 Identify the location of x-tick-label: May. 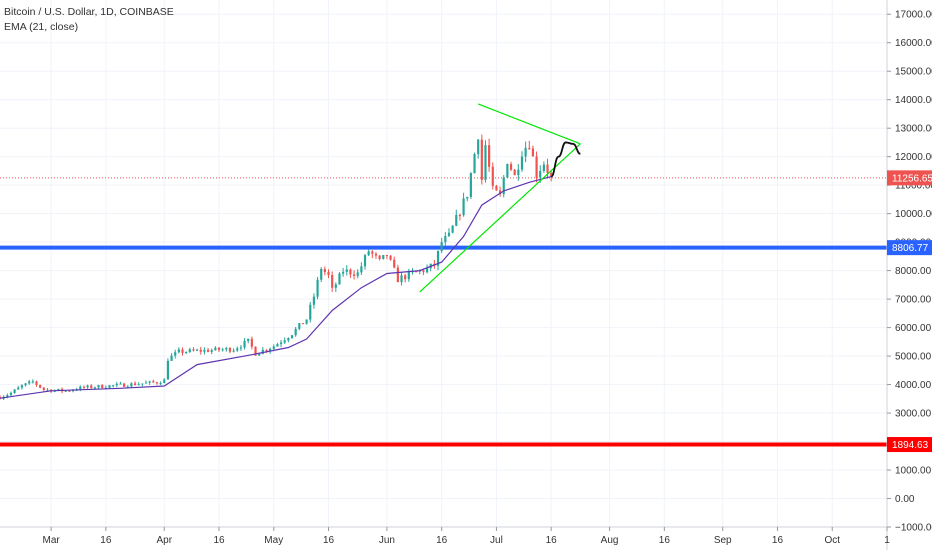
(273, 540).